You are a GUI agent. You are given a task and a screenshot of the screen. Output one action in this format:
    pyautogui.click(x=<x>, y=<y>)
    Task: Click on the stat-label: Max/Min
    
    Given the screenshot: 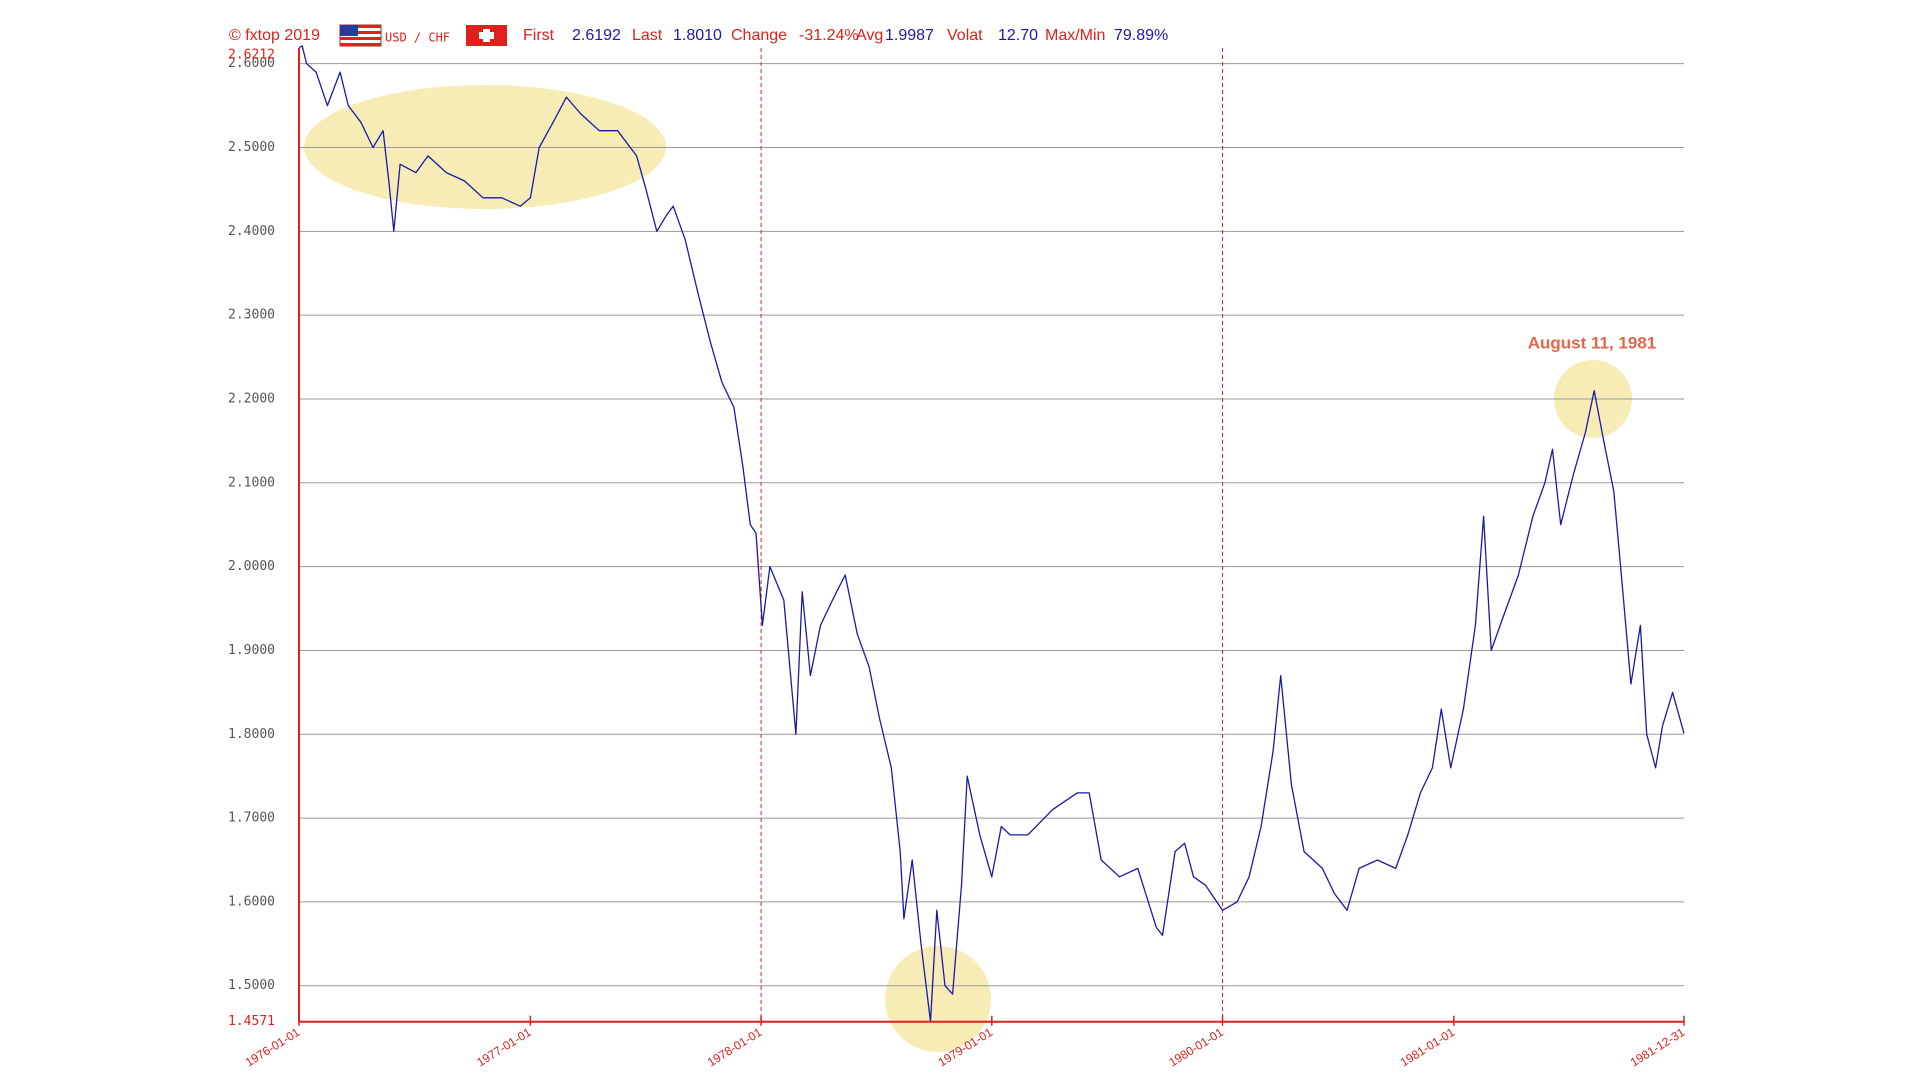 What is the action you would take?
    pyautogui.click(x=1075, y=35)
    